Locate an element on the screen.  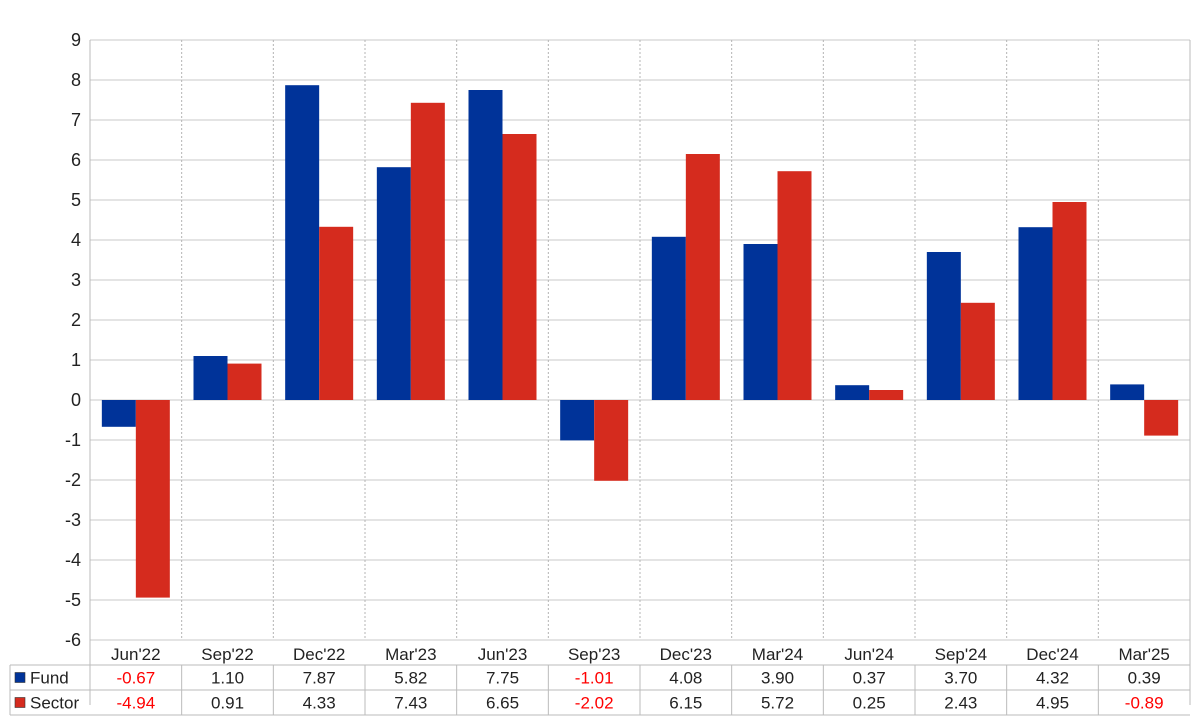
data-label-fund: 7.75 is located at coordinates (502, 678).